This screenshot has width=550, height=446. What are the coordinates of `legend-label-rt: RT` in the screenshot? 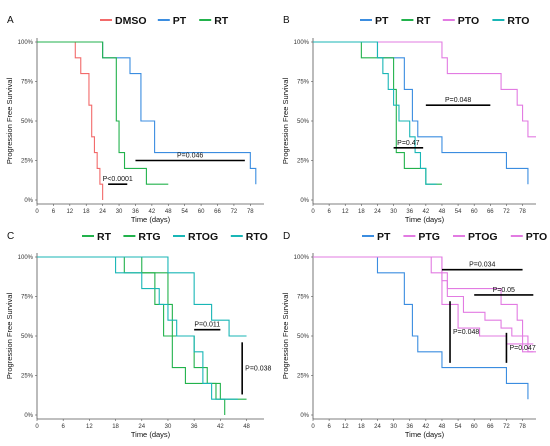 It's located at (221, 21).